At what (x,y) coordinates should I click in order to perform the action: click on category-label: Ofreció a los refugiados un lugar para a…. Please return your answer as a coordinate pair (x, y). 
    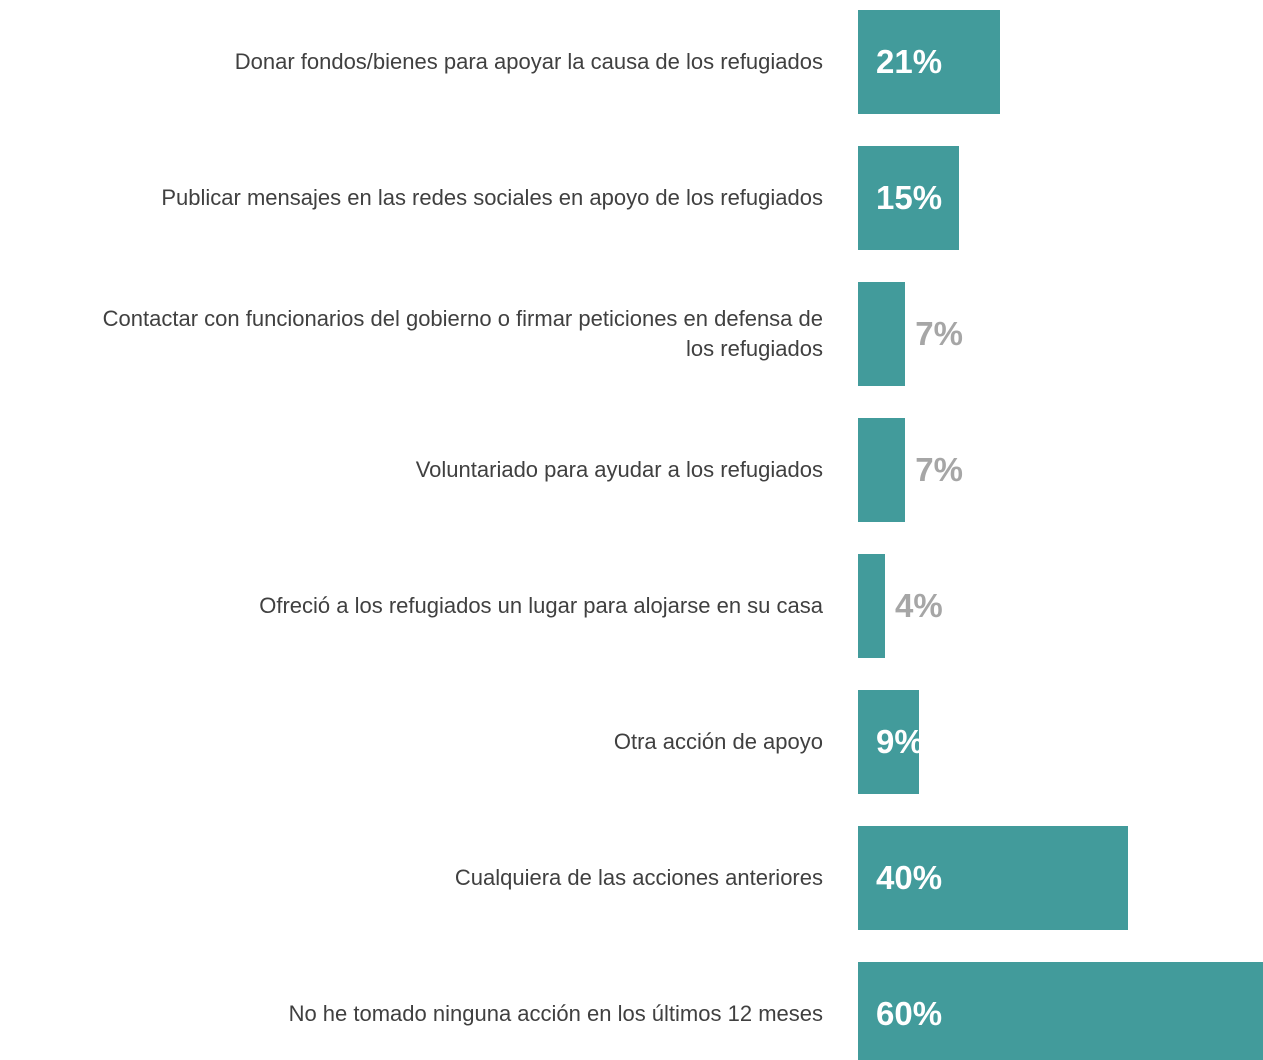
    Looking at the image, I should click on (541, 605).